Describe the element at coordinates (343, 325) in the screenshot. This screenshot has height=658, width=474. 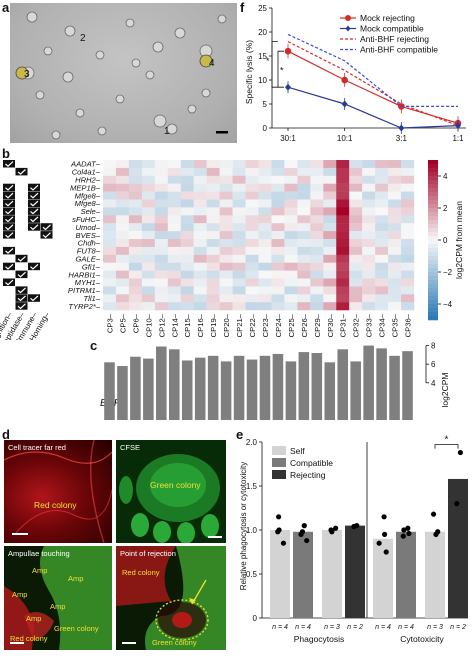
I see `colony-label-19: CP31–` at that location.